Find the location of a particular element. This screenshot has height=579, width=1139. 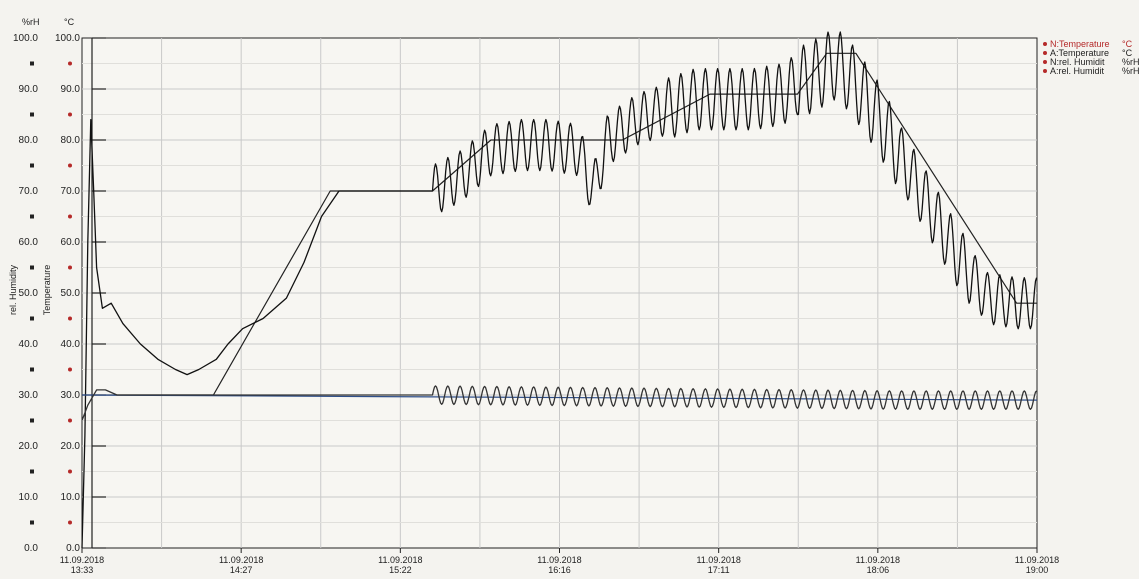

legend-label: A:Temperature is located at coordinates (1079, 53).